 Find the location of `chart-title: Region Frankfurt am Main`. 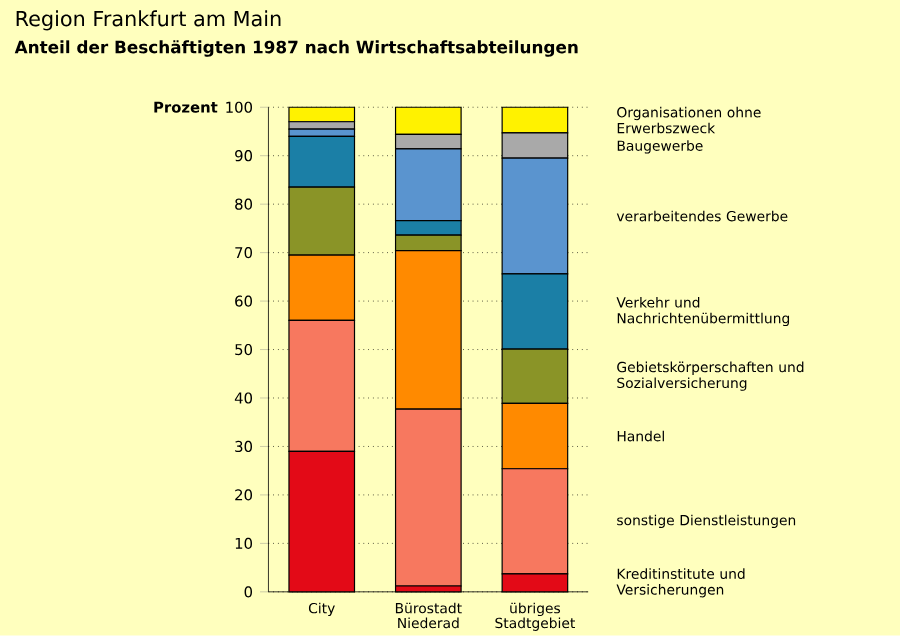

chart-title: Region Frankfurt am Main is located at coordinates (148, 20).